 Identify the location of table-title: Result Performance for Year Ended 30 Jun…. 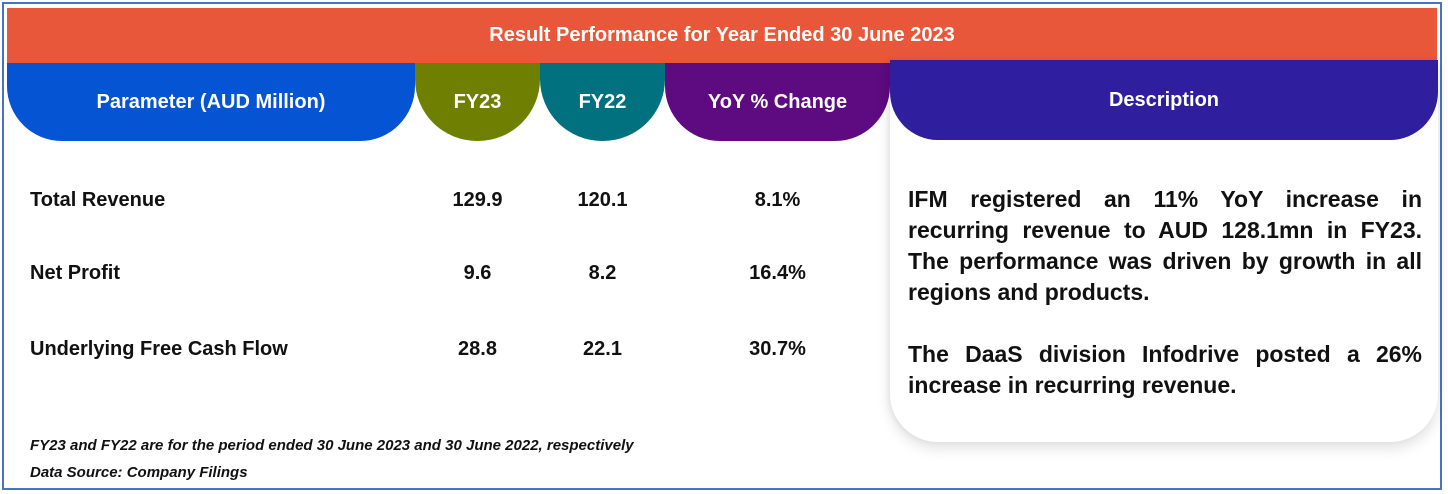
(722, 35).